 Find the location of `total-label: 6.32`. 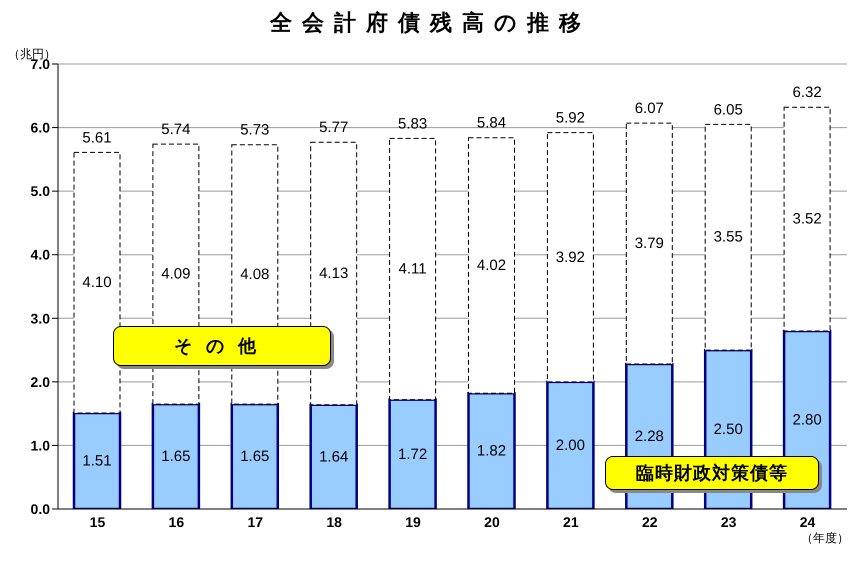

total-label: 6.32 is located at coordinates (807, 93).